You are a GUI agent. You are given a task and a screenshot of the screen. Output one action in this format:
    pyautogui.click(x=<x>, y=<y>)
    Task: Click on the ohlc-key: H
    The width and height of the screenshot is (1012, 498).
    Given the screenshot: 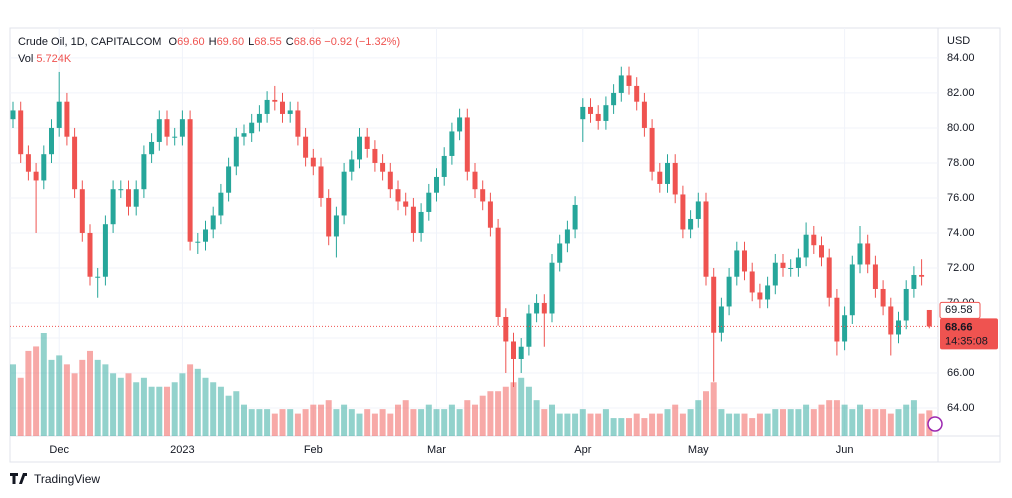 What is the action you would take?
    pyautogui.click(x=212, y=42)
    